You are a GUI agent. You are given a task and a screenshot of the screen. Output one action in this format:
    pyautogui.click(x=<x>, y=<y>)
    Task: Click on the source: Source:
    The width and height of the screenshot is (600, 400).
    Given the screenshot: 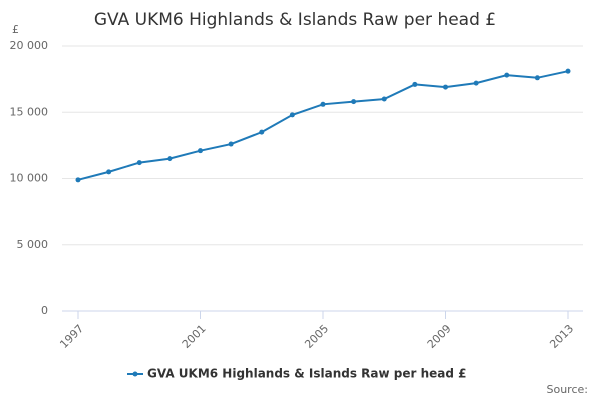 What is the action you would take?
    pyautogui.click(x=568, y=389)
    